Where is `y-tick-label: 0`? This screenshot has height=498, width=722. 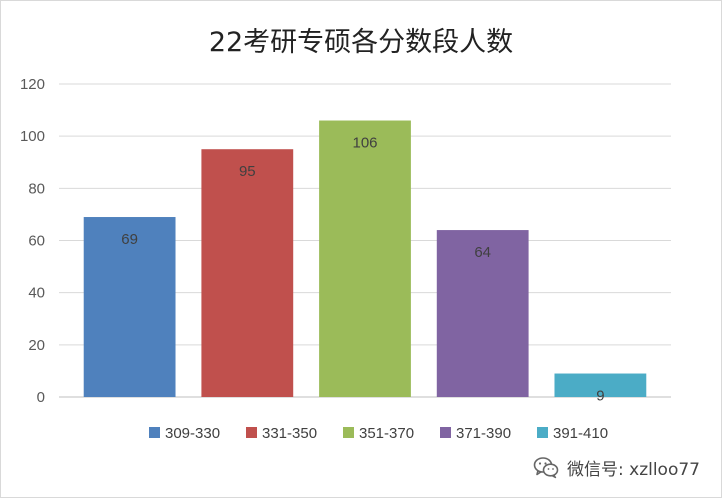
y-tick-label: 0 is located at coordinates (41, 397).